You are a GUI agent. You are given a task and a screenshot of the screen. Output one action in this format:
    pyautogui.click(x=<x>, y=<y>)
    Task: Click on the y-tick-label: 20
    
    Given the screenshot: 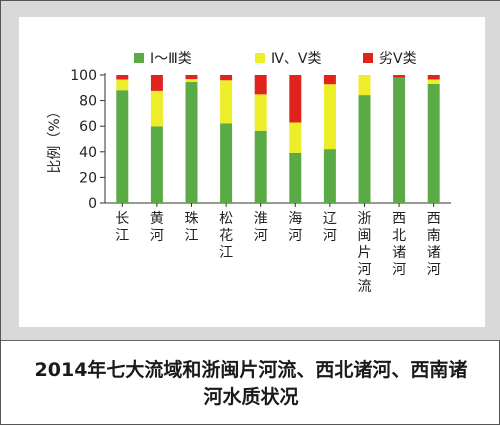 What is the action you would take?
    pyautogui.click(x=88, y=178)
    